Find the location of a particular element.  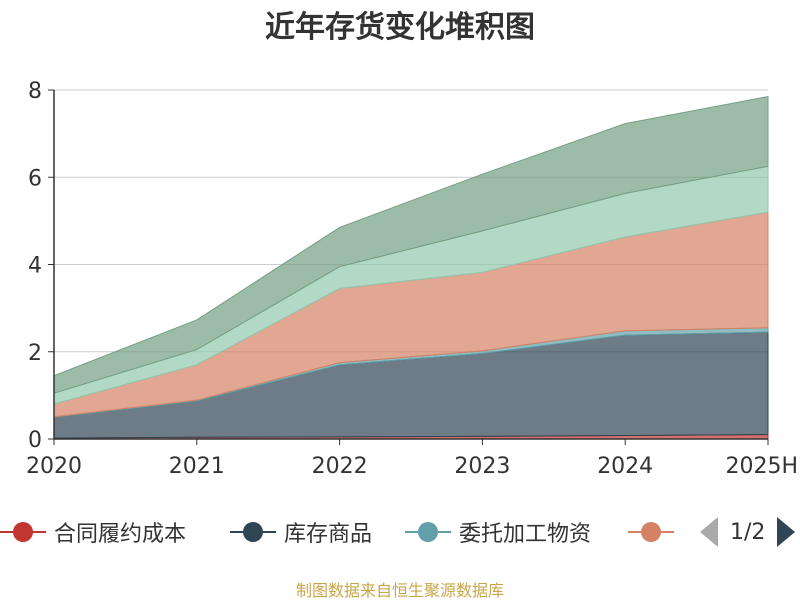

y-tick-label: 4 is located at coordinates (35, 266).